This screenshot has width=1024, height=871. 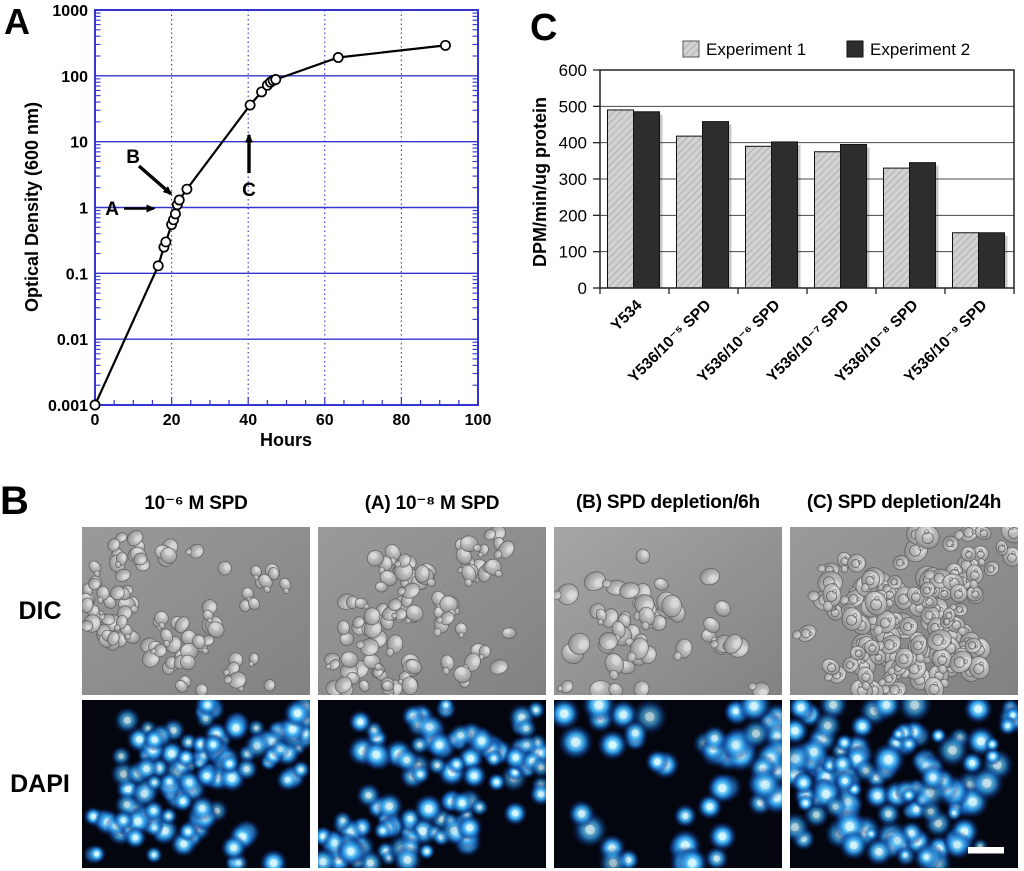 I want to click on panel-c-letter: C, so click(x=543, y=28).